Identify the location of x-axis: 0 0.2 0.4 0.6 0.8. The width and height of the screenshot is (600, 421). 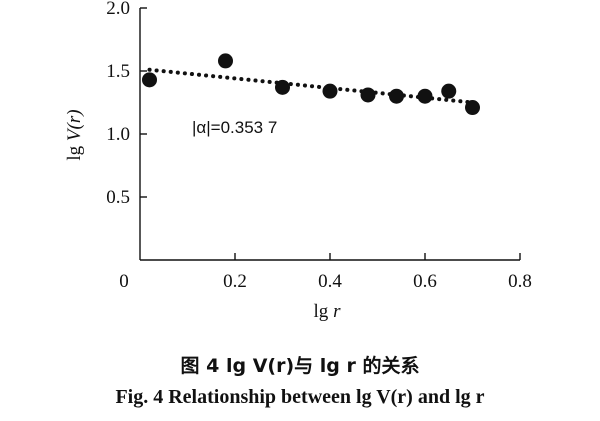
(325, 272).